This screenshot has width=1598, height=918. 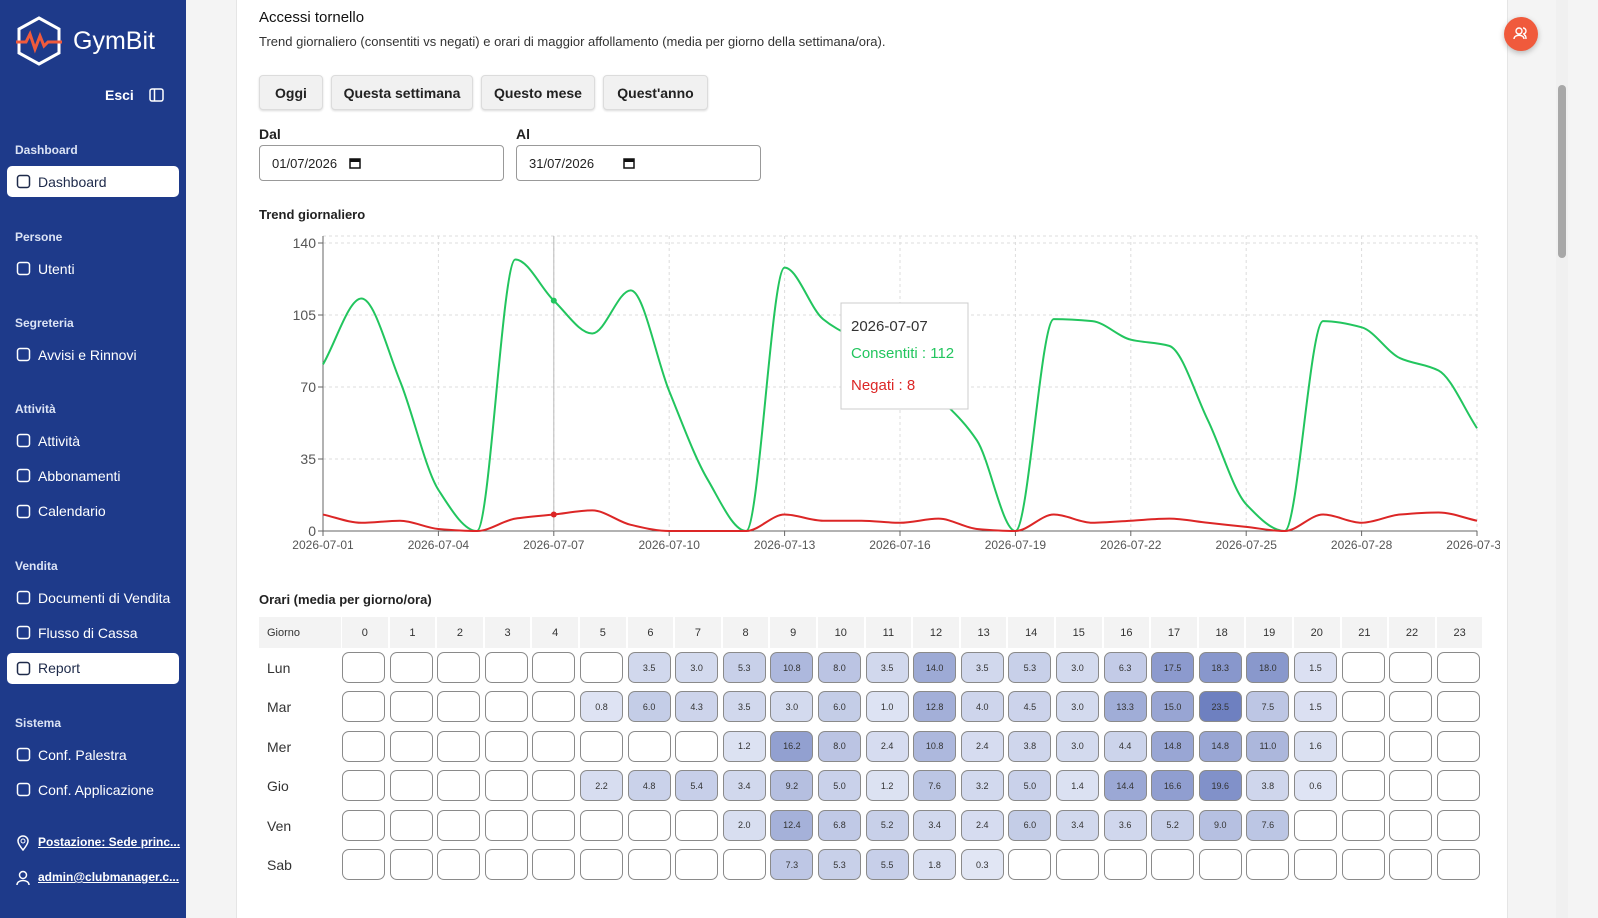 What do you see at coordinates (279, 746) in the screenshot?
I see `day-label: Mer` at bounding box center [279, 746].